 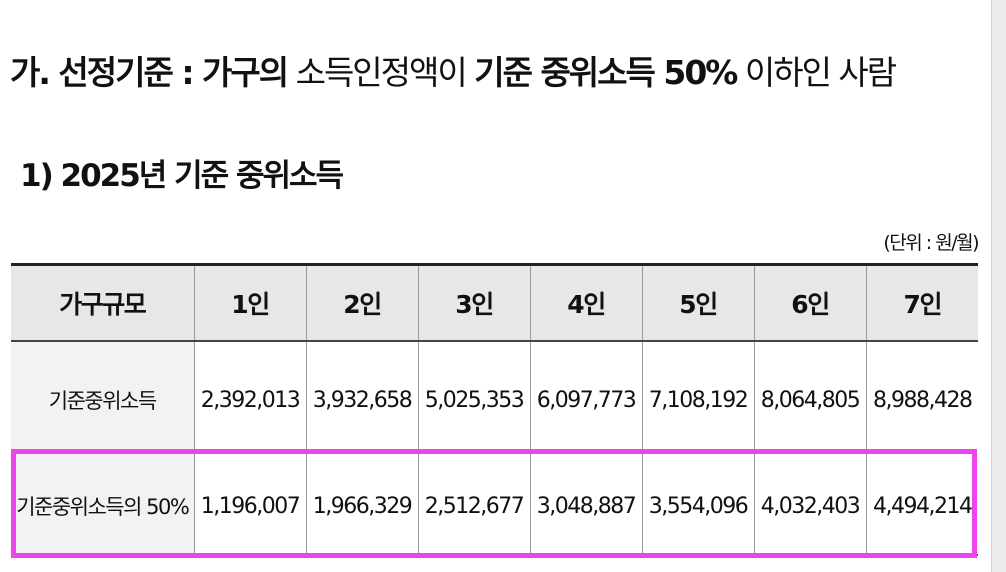 What do you see at coordinates (250, 507) in the screenshot?
I see `table-cell: 1,196,007` at bounding box center [250, 507].